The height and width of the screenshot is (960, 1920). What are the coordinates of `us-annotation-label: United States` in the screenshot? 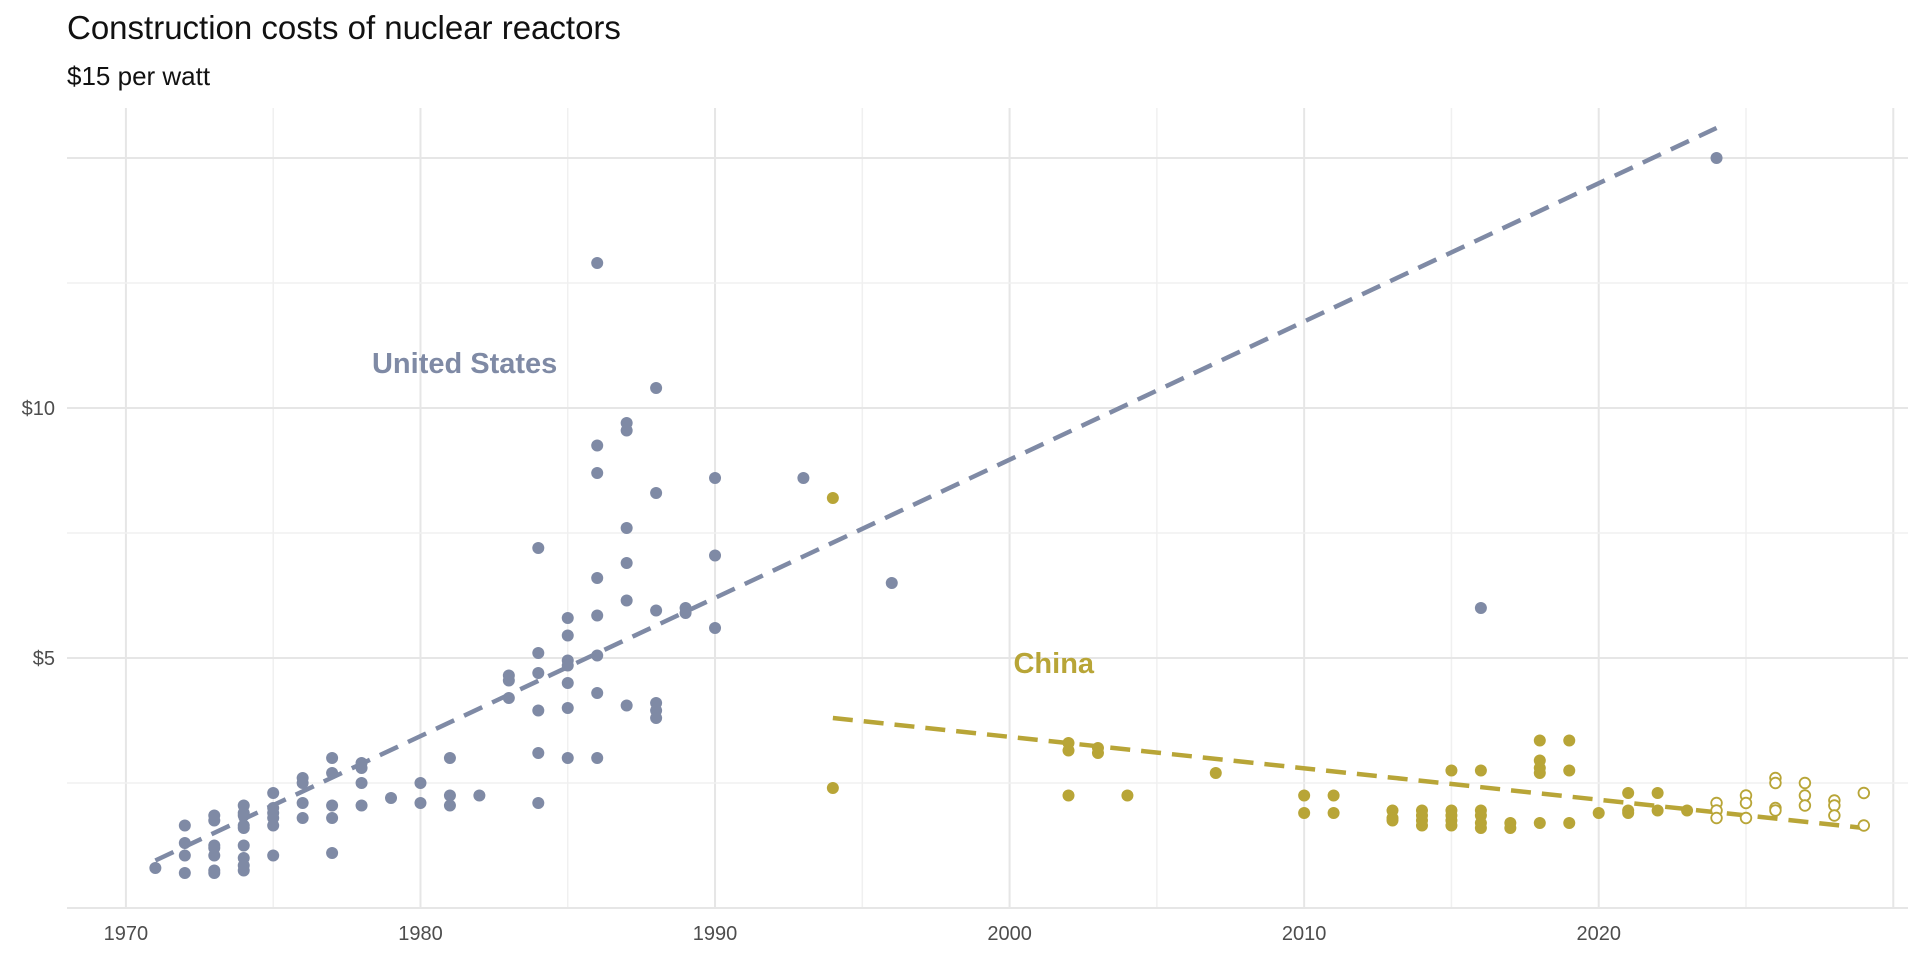 It's located at (464, 364).